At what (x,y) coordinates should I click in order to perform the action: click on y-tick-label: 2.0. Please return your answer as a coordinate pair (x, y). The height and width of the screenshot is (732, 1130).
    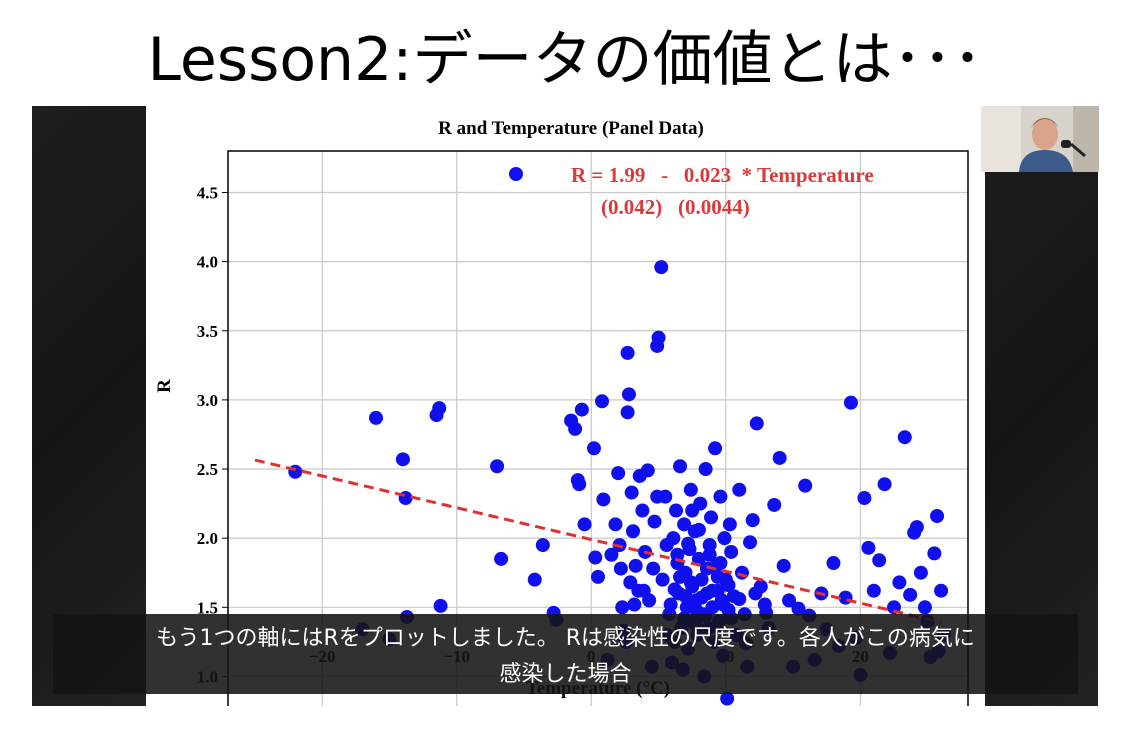
    Looking at the image, I should click on (207, 538).